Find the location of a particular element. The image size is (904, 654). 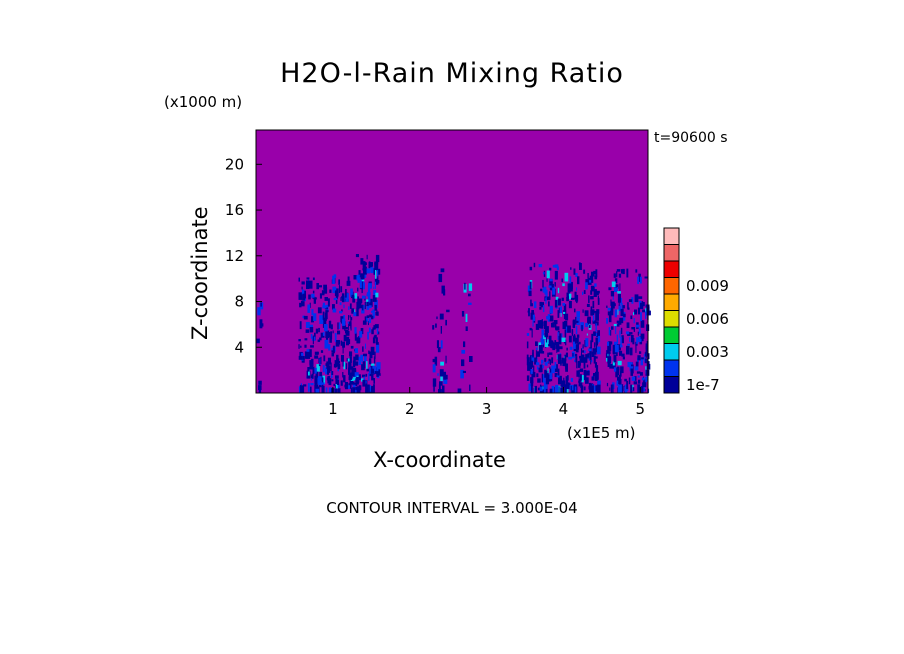

x-tick-label: 2 is located at coordinates (410, 409).